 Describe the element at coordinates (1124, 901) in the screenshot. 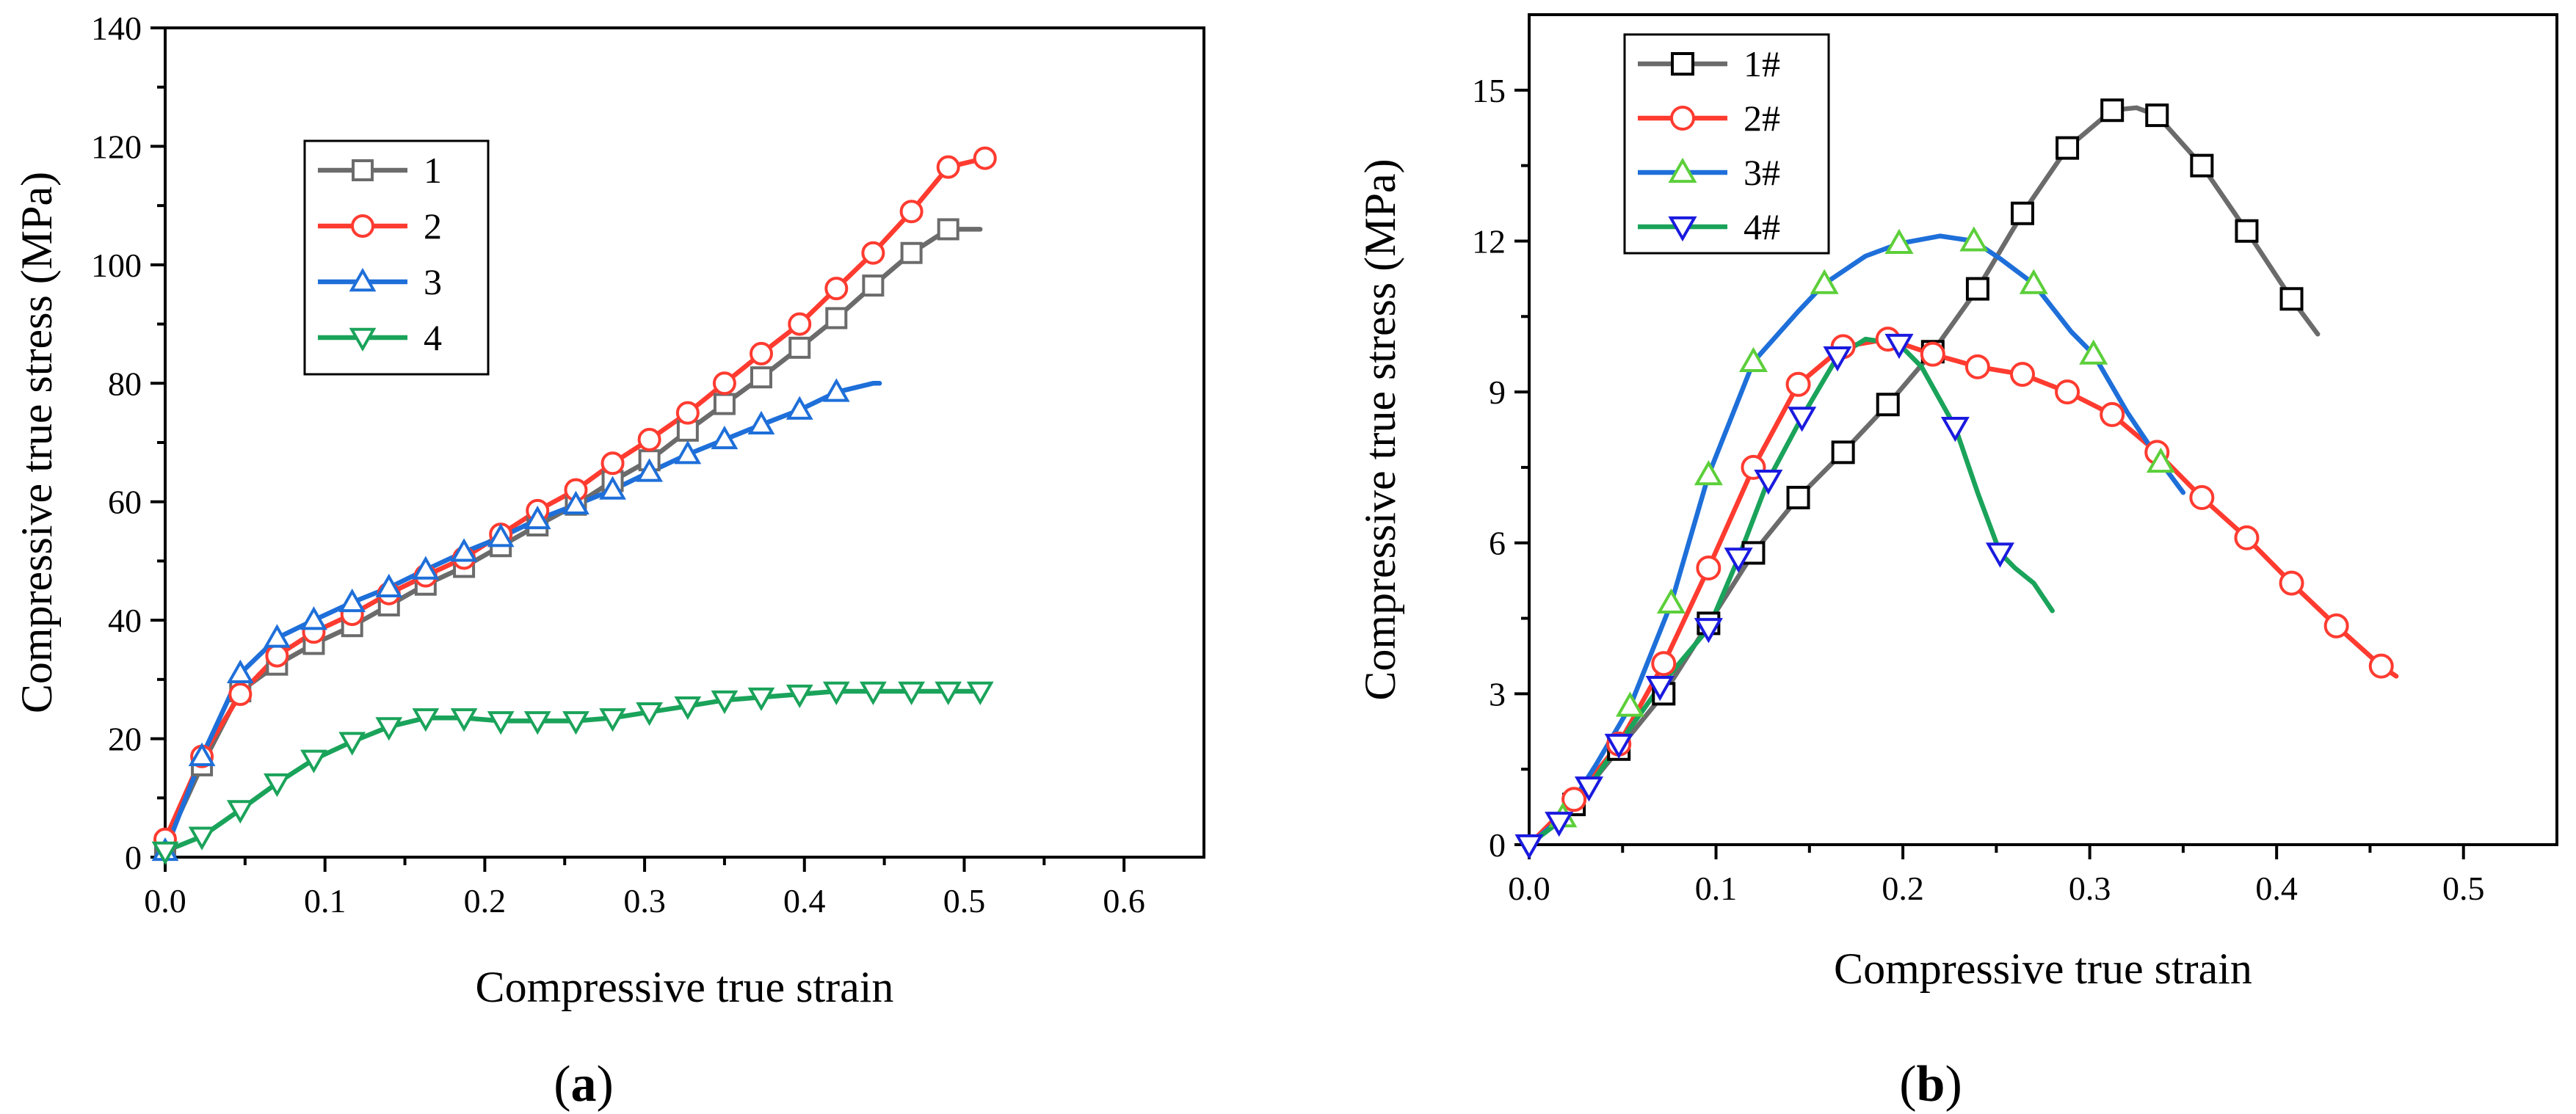

I see `x-tick-label: 0.6` at that location.